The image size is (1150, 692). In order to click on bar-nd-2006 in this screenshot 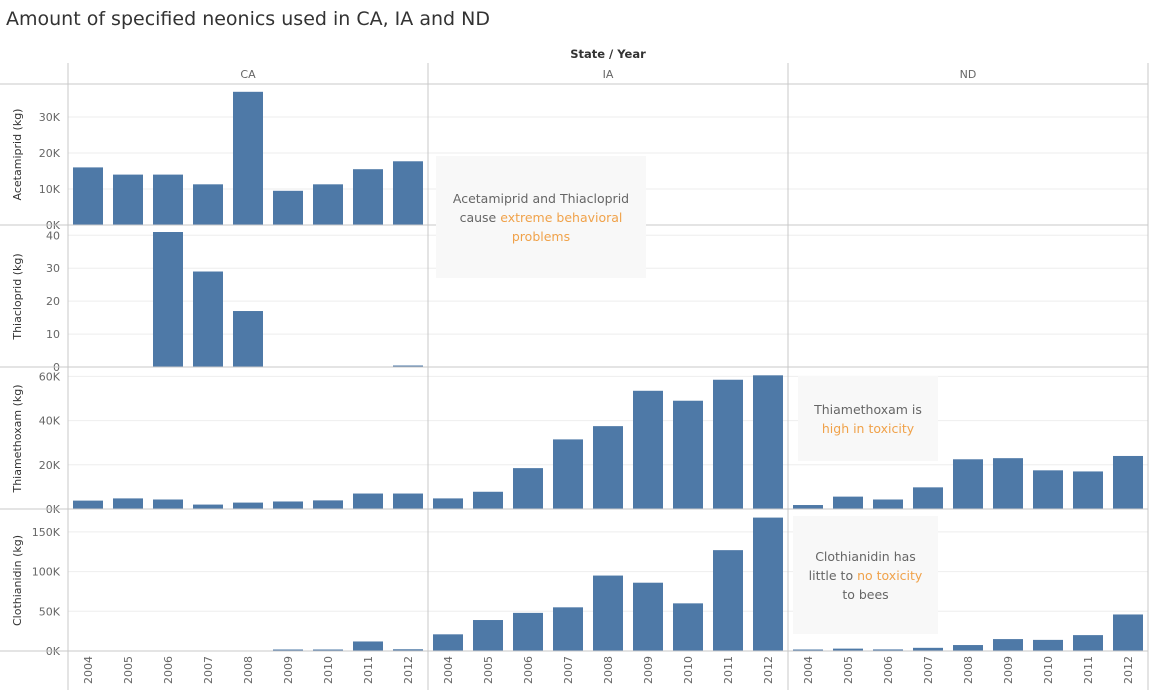, I will do `click(888, 650)`.